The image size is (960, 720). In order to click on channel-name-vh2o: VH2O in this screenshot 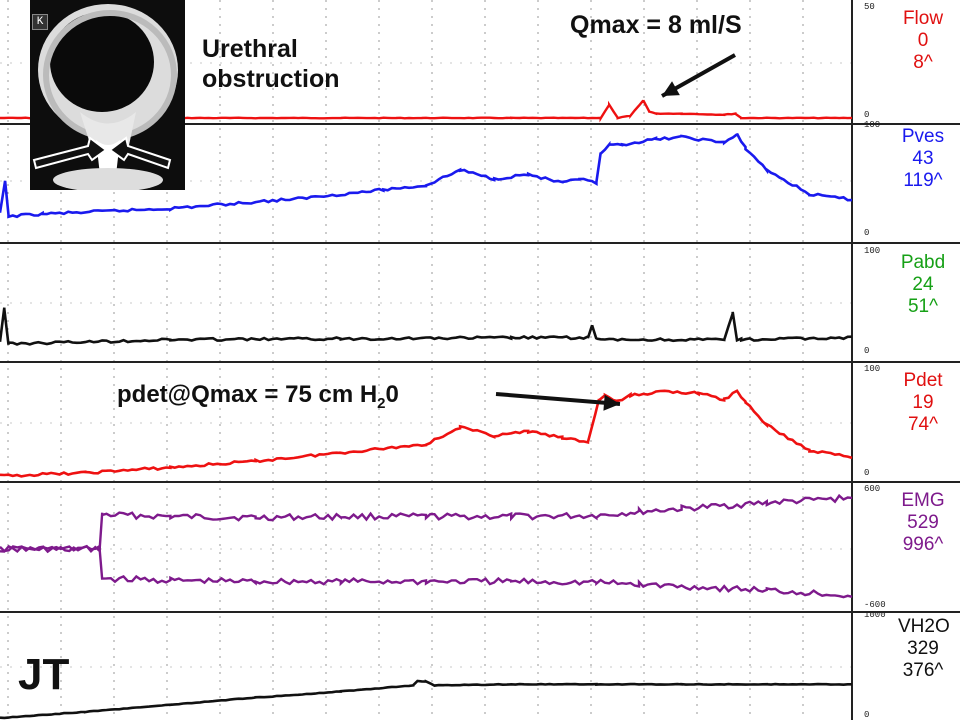, I will do `click(924, 626)`.